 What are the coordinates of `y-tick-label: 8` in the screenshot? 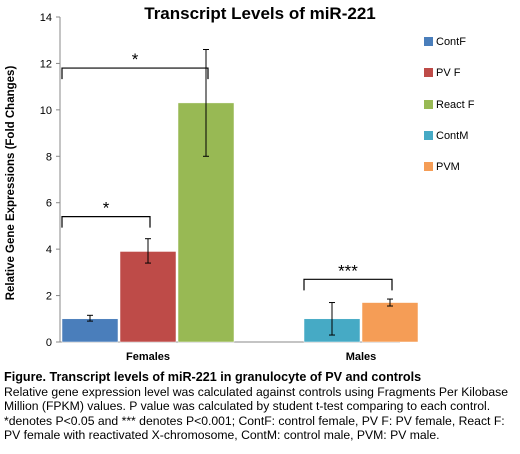 It's located at (49, 157).